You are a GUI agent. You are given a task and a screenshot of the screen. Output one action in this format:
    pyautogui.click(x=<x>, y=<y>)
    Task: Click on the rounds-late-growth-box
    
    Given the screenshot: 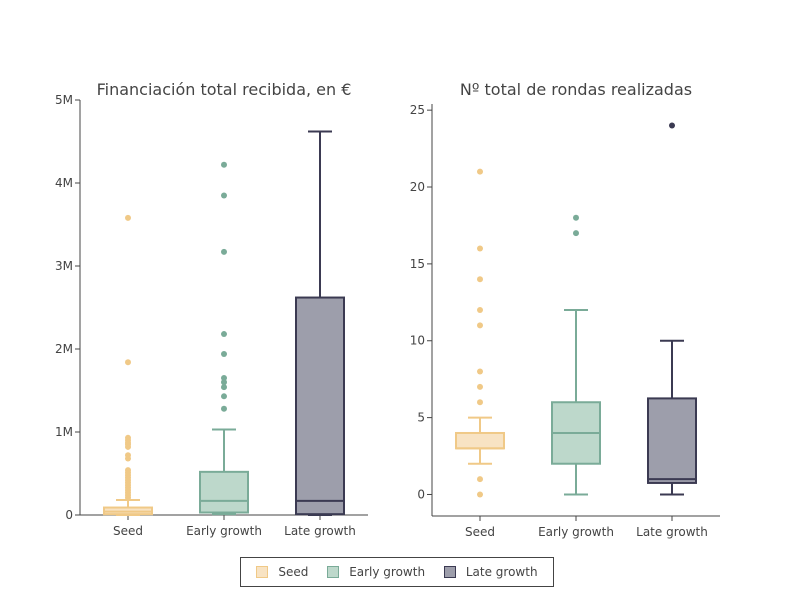 What is the action you would take?
    pyautogui.click(x=672, y=440)
    